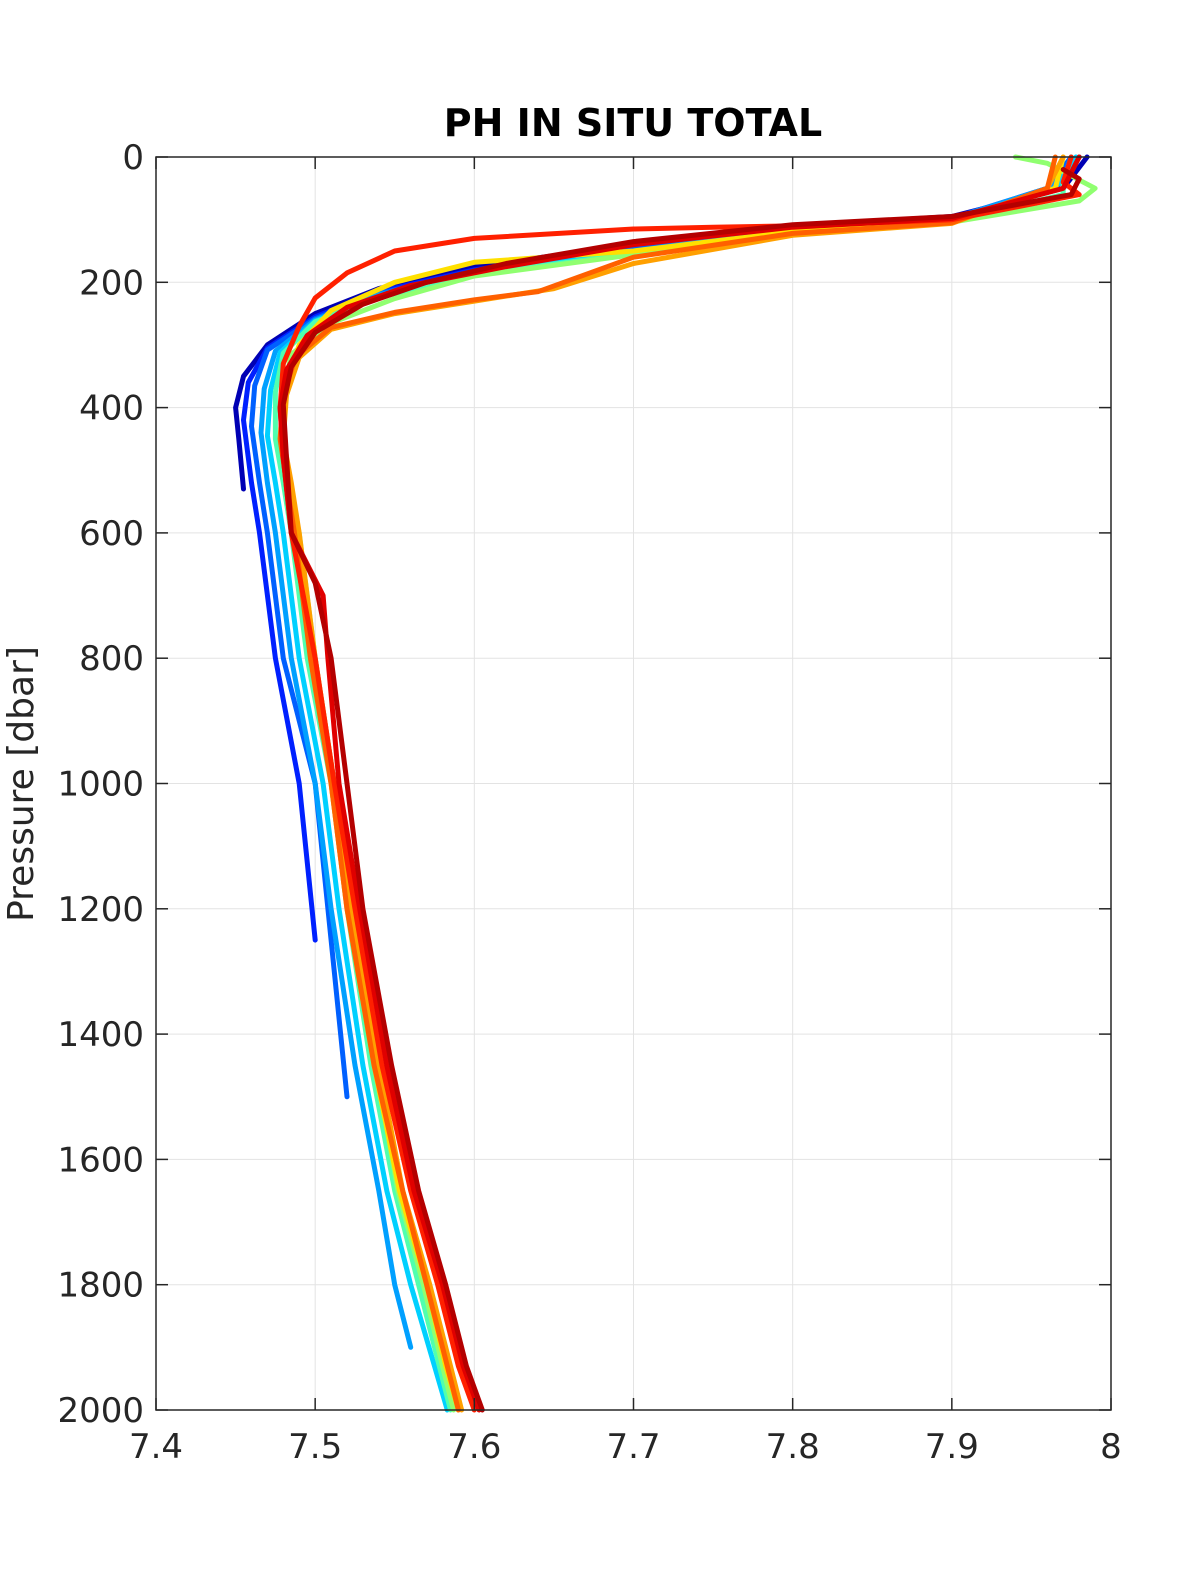  What do you see at coordinates (315, 1447) in the screenshot?
I see `x-tick-label: 7.5` at bounding box center [315, 1447].